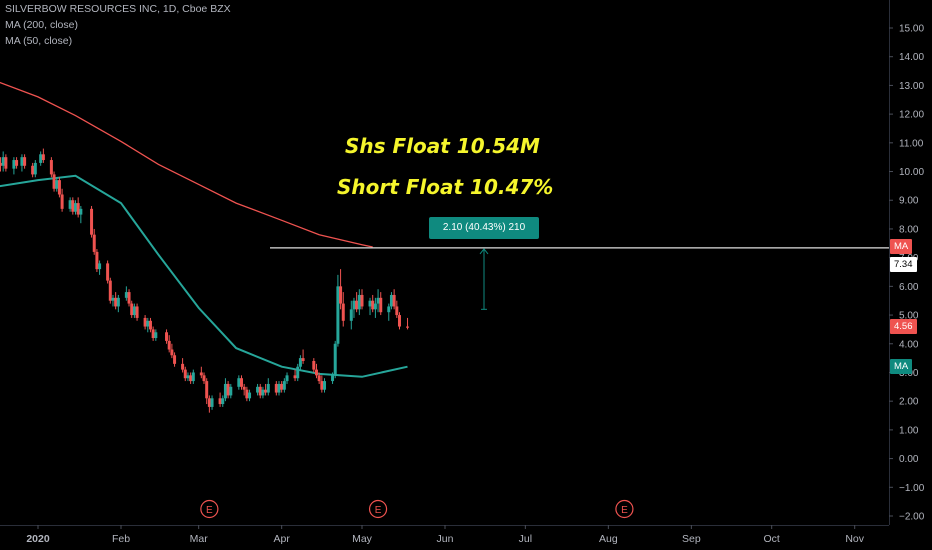 The height and width of the screenshot is (550, 932). I want to click on x-tick-label: Mar, so click(199, 539).